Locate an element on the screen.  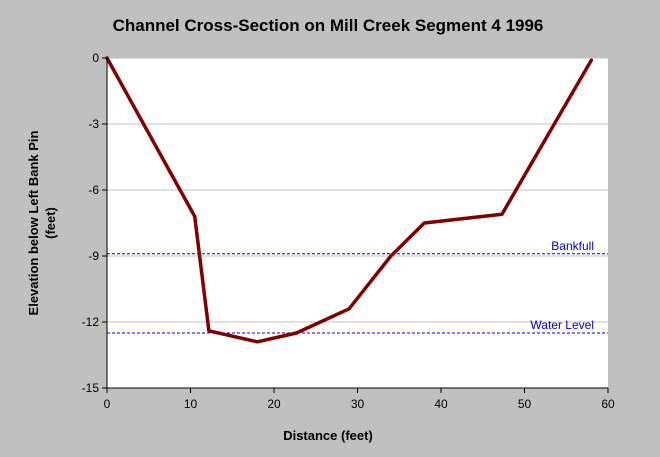
x-tick-label: 10 is located at coordinates (191, 404).